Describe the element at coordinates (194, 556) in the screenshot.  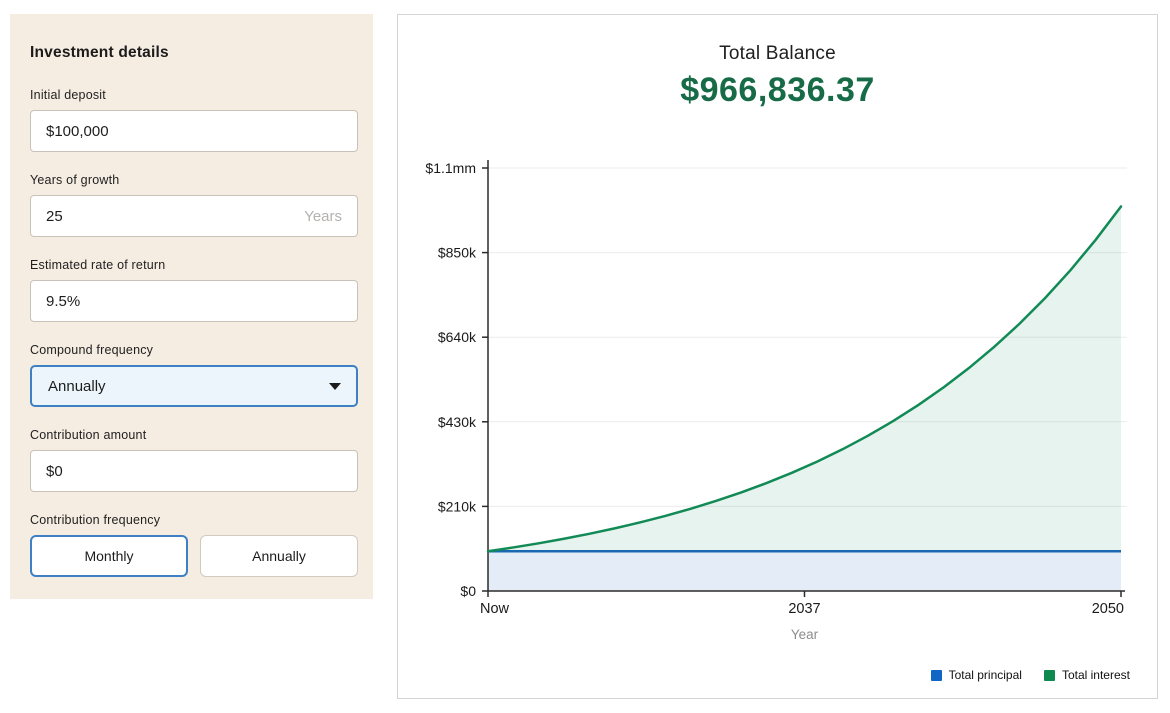
I see `contribution-frequency-toggle: Monthly Annually` at that location.